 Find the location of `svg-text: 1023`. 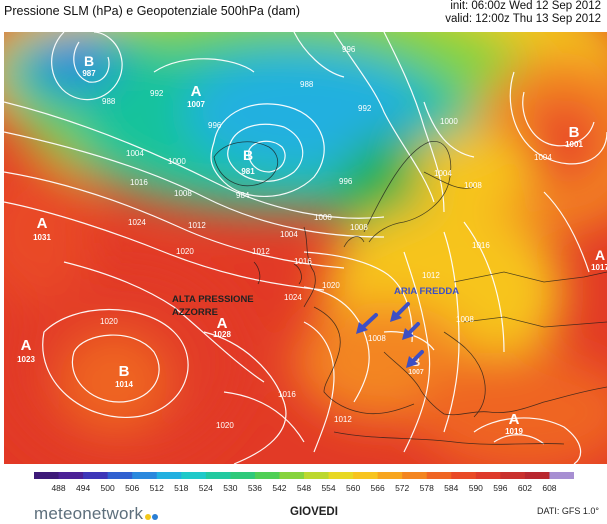

svg-text: 1023 is located at coordinates (26, 359).